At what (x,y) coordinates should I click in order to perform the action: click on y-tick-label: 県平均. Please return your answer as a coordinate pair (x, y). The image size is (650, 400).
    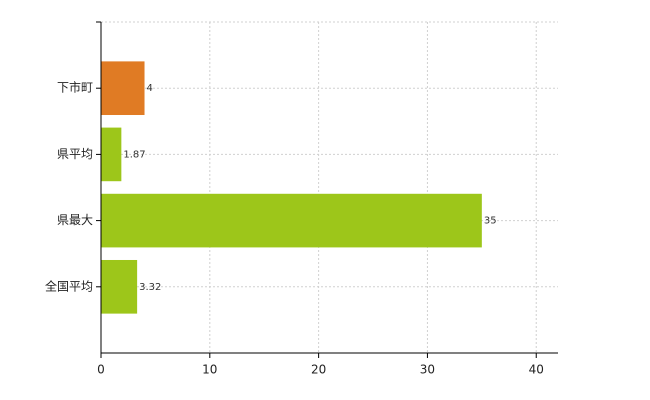
    Looking at the image, I should click on (75, 154).